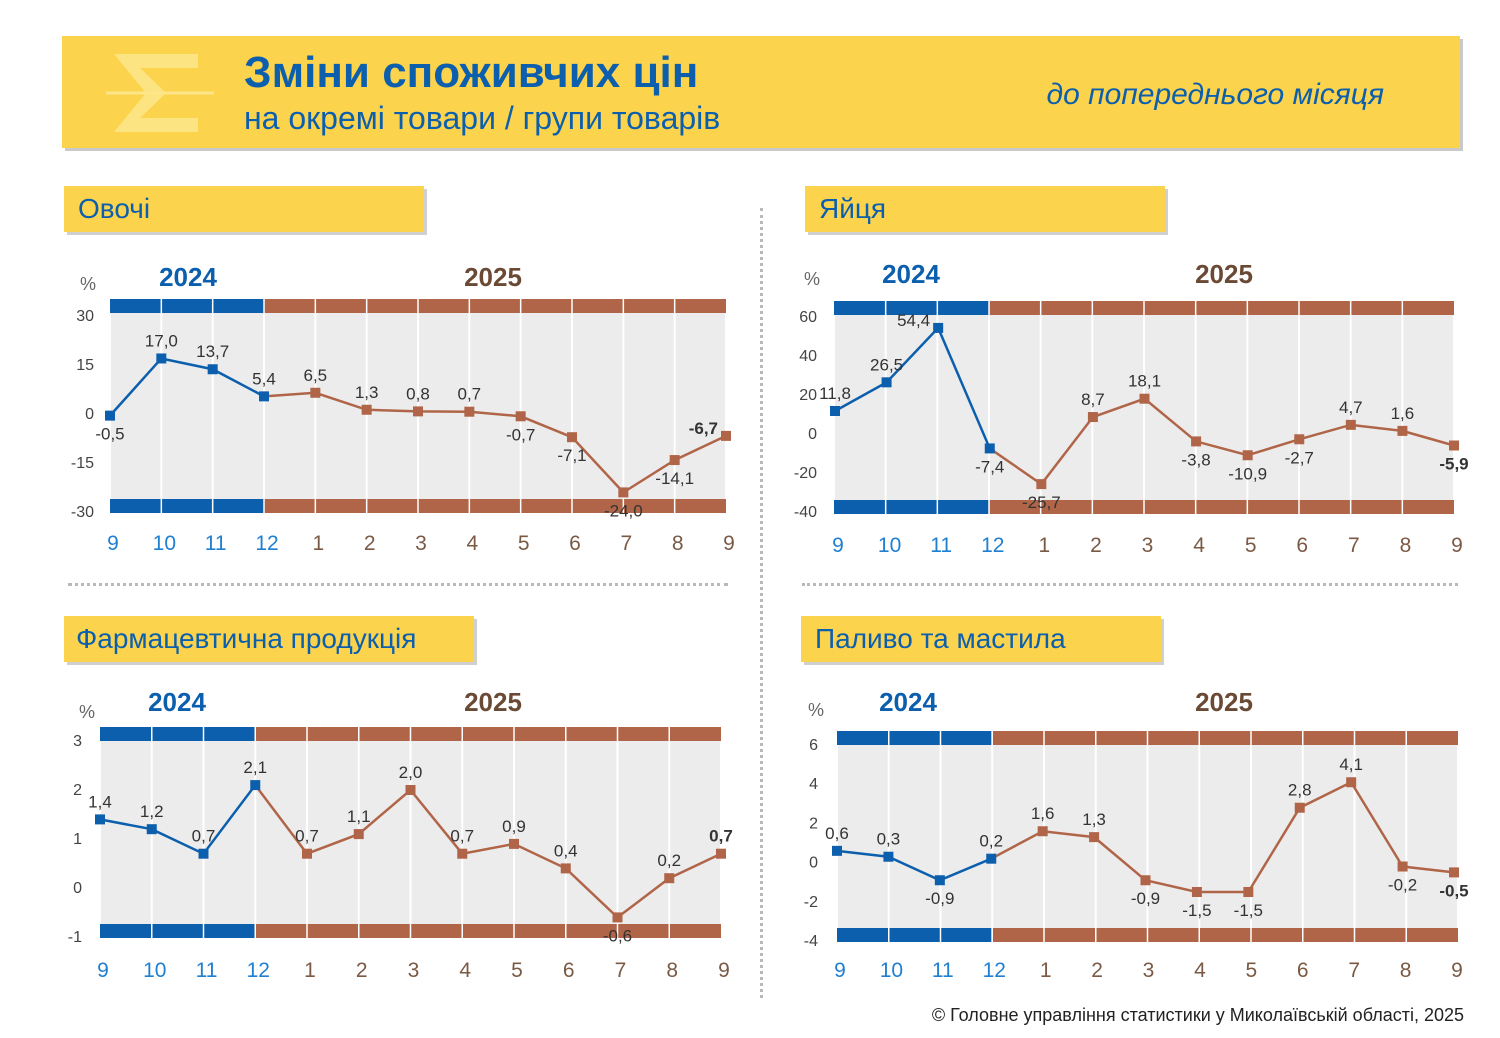 This screenshot has width=1500, height=1038. I want to click on data-label: 18,1, so click(1144, 381).